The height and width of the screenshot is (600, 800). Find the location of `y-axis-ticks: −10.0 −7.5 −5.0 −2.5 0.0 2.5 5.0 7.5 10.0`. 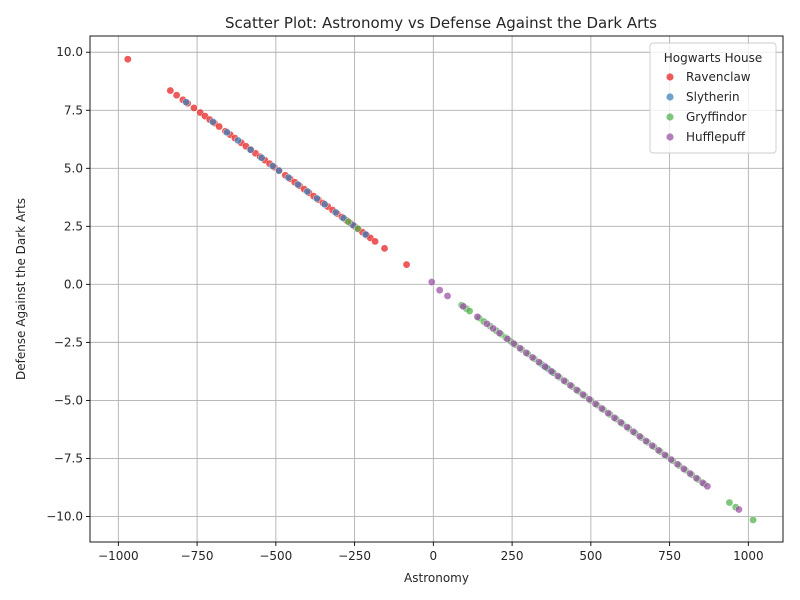

y-axis-ticks: −10.0 −7.5 −5.0 −2.5 0.0 2.5 5.0 7.5 10.0 is located at coordinates (68, 284).